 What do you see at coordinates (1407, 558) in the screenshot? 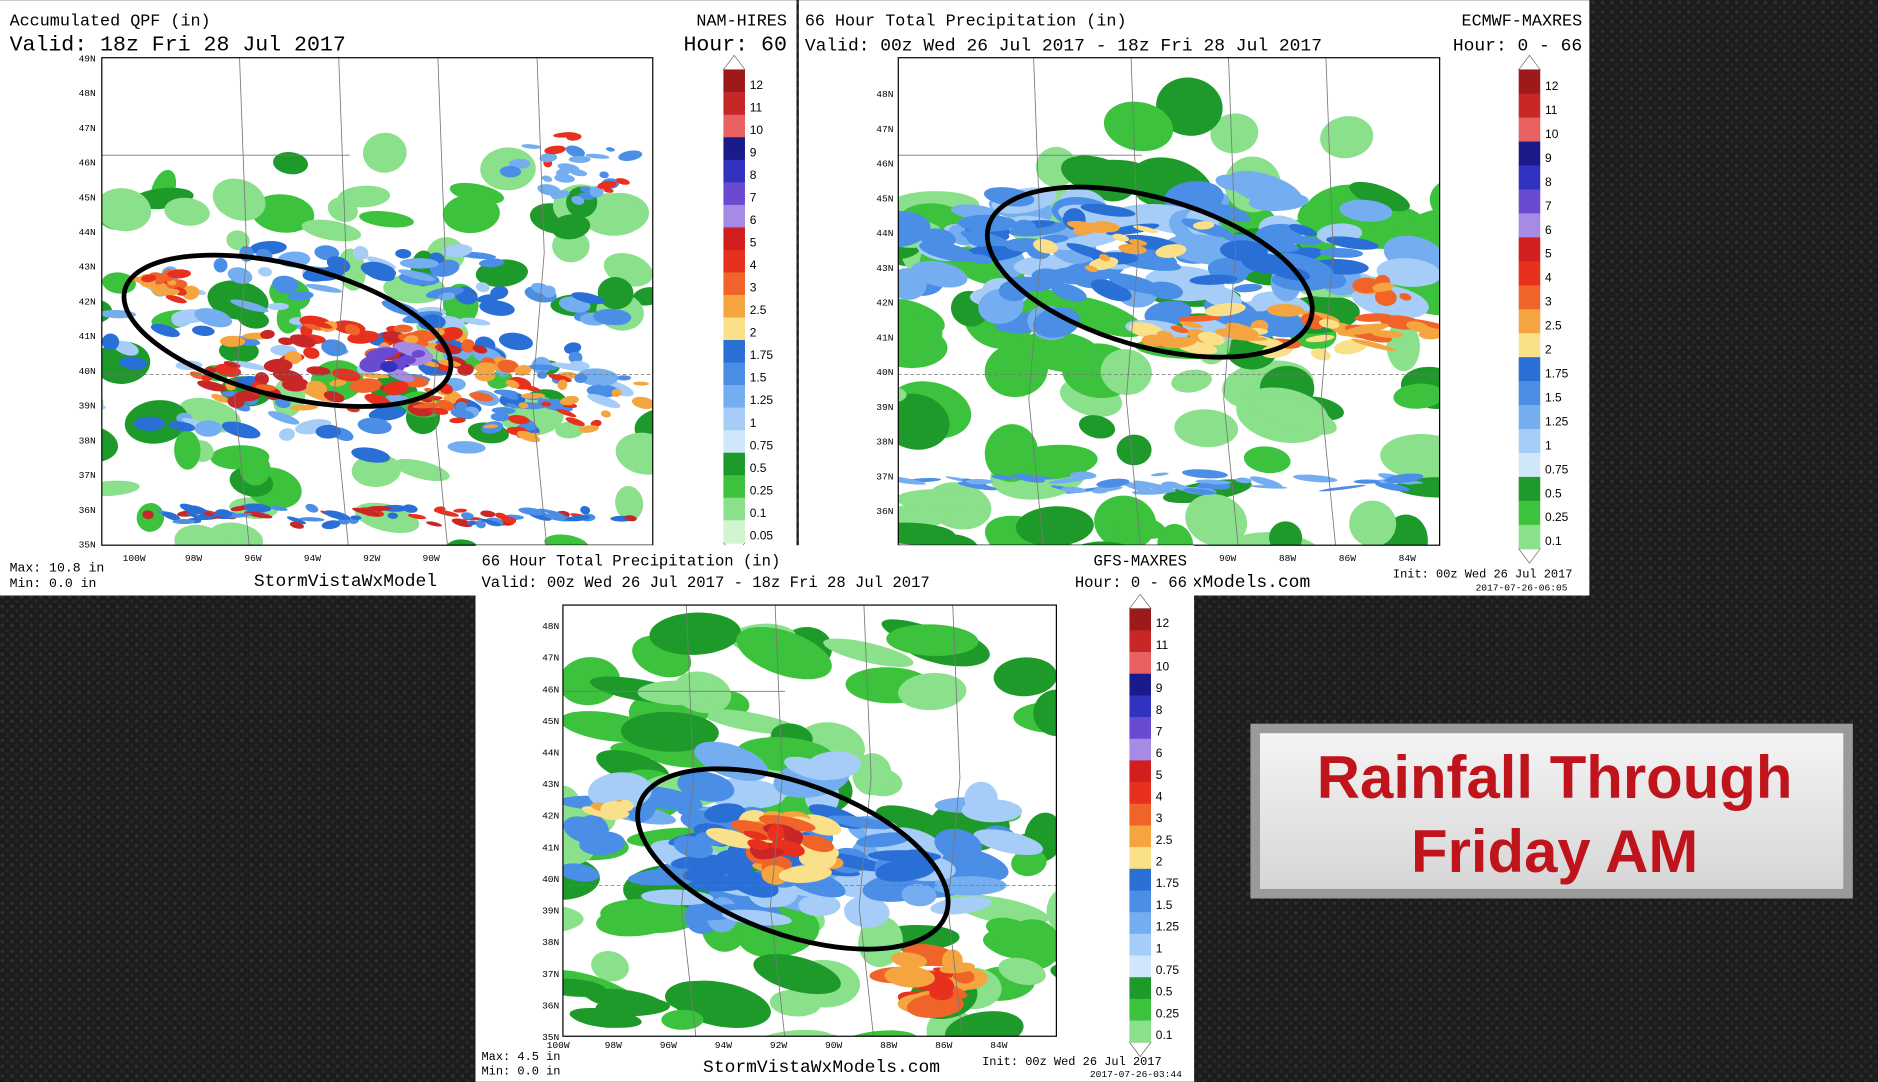
I see `longitude-label: 84W` at bounding box center [1407, 558].